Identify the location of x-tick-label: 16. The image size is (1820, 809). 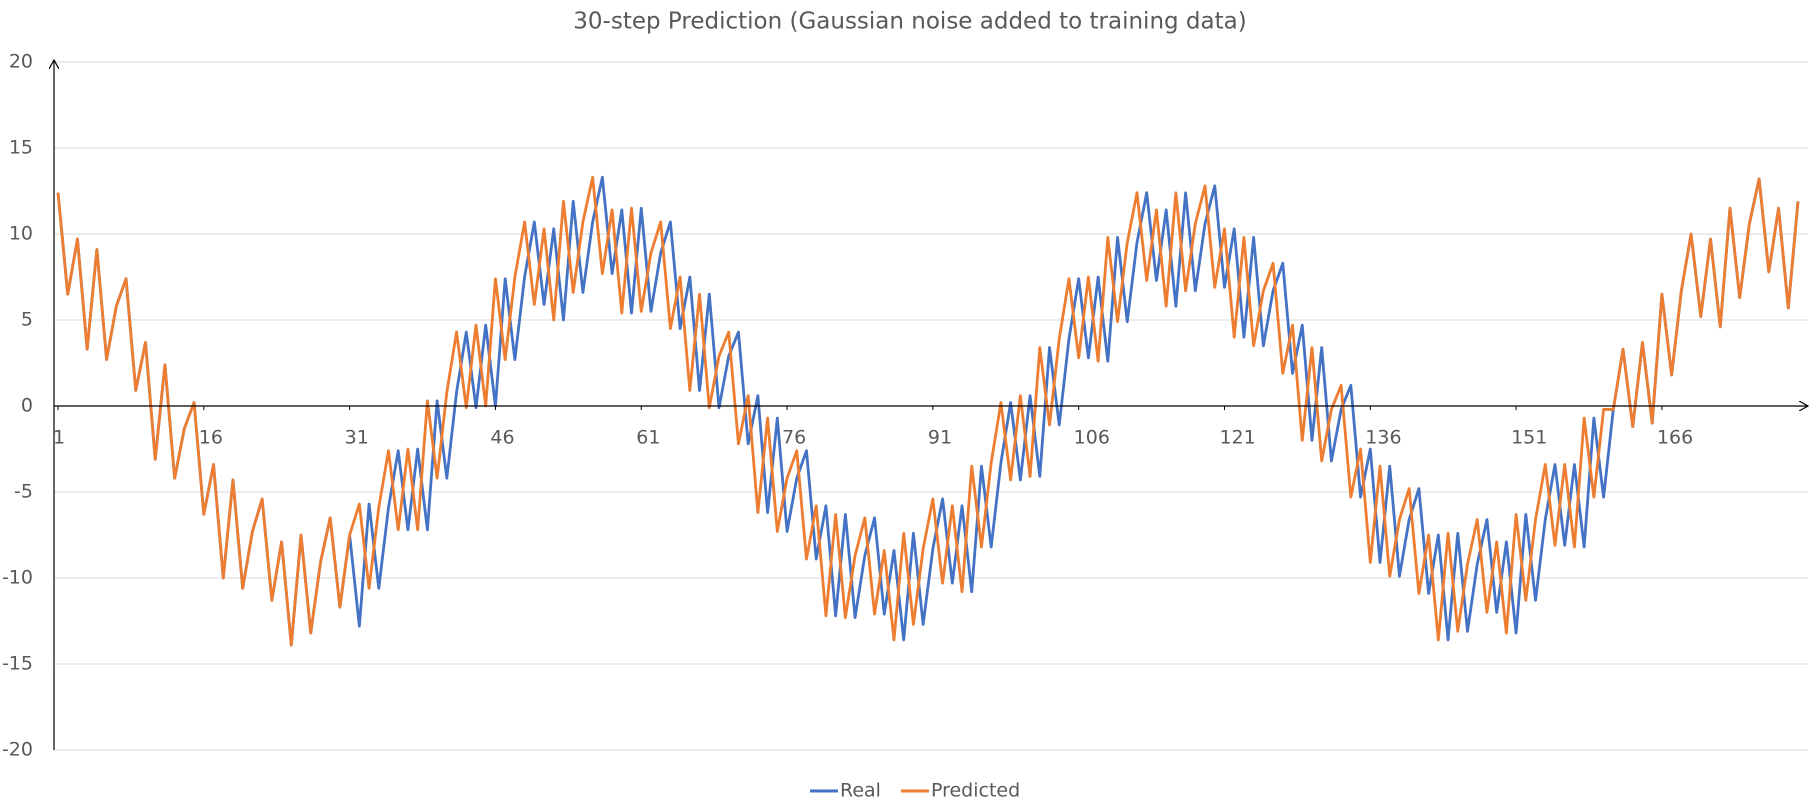
(211, 438).